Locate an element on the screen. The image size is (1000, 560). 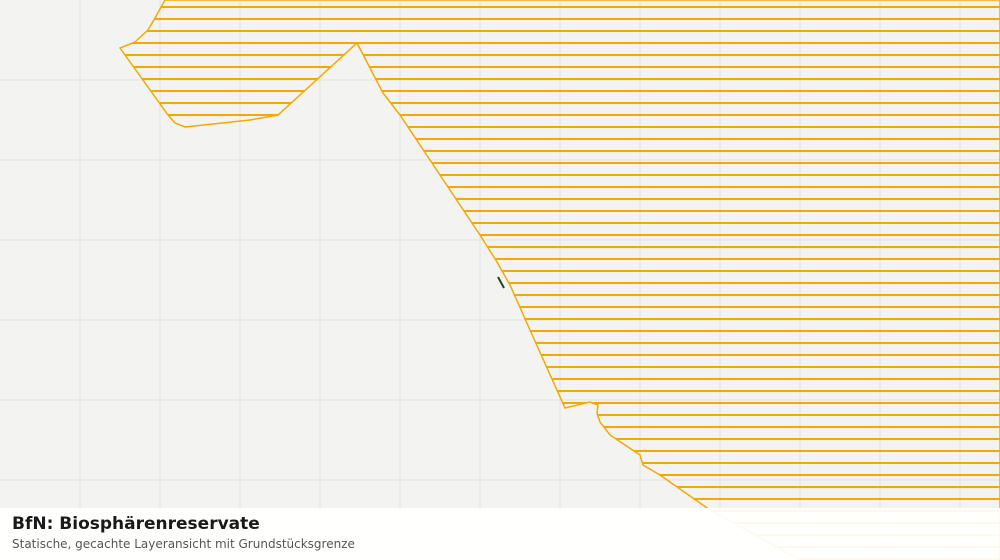
footer-panel is located at coordinates (500, 534).